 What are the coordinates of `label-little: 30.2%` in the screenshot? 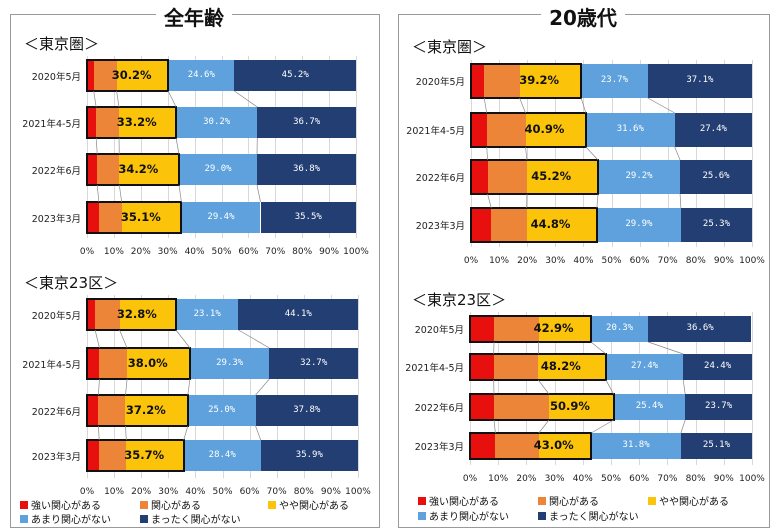 It's located at (217, 121).